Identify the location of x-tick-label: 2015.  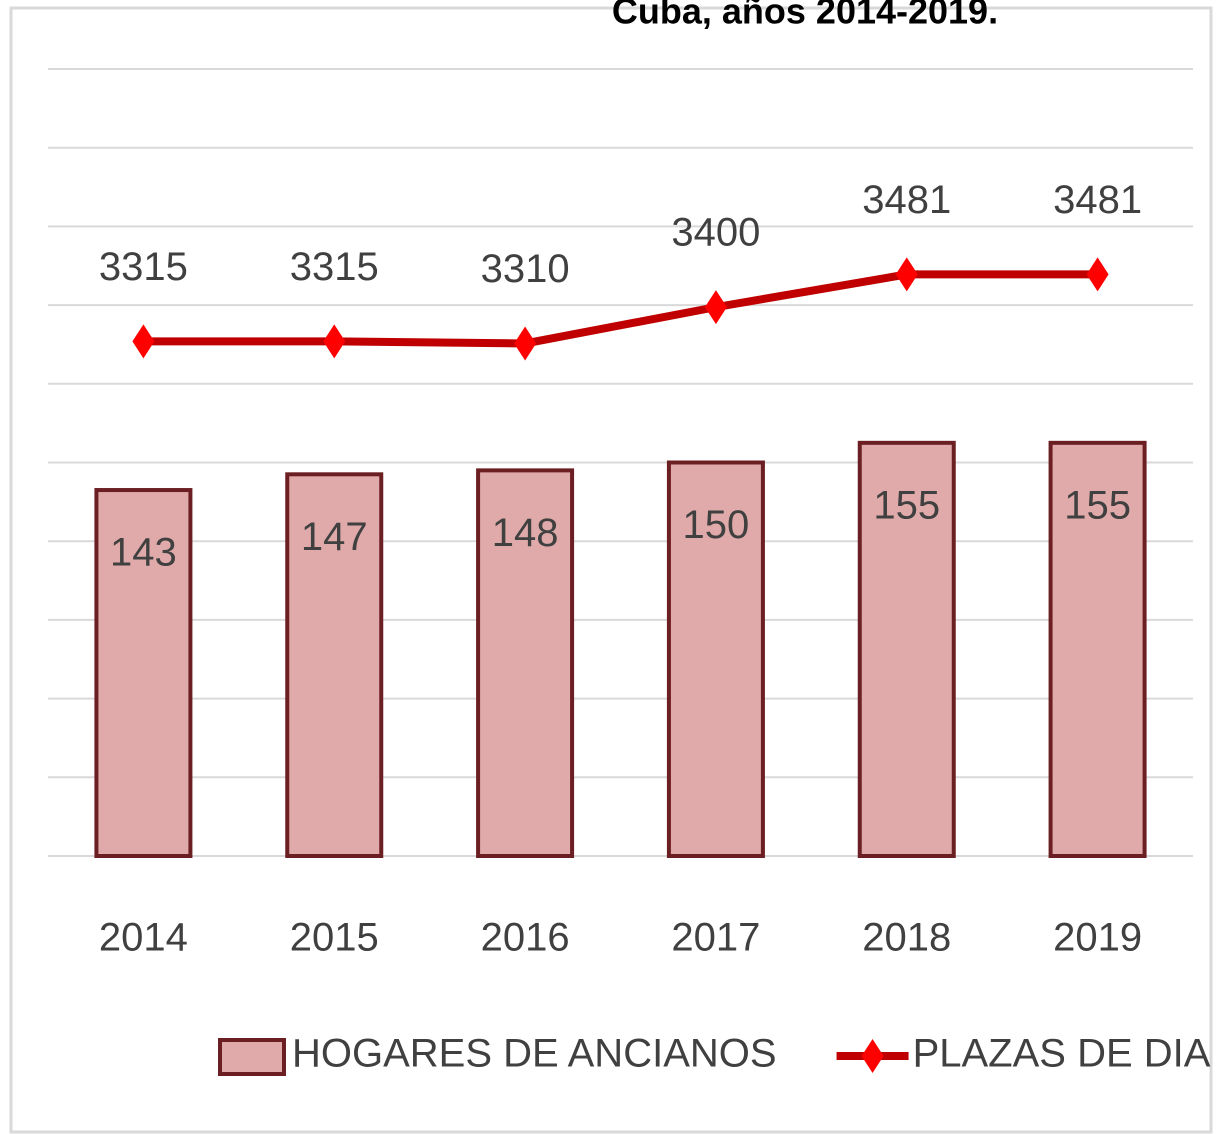
(334, 938).